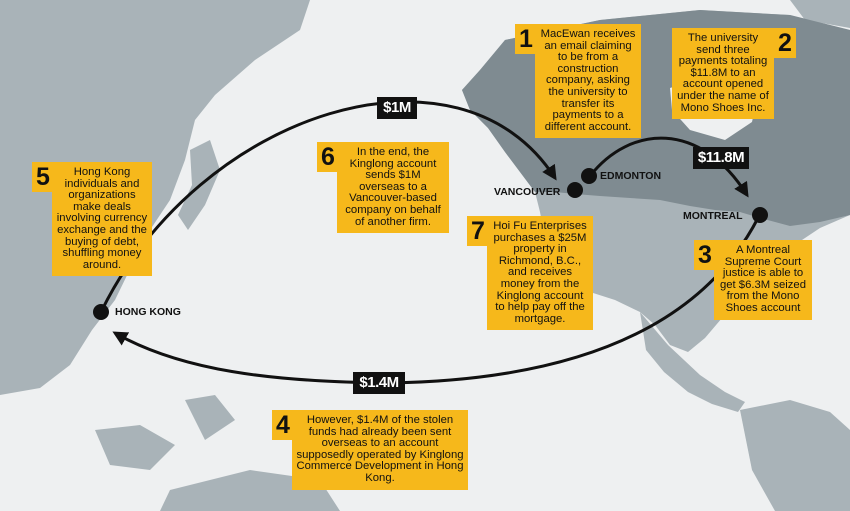  What do you see at coordinates (478, 231) in the screenshot?
I see `step-7-number: 7` at bounding box center [478, 231].